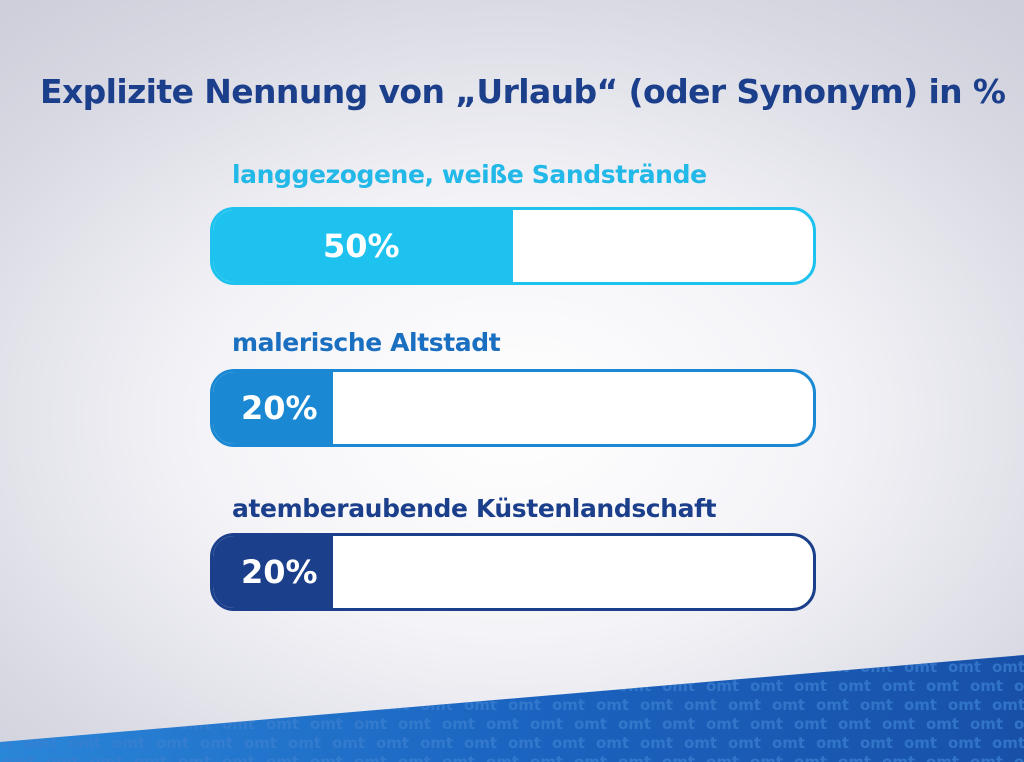  I want to click on bar-track: 50%, so click(513, 246).